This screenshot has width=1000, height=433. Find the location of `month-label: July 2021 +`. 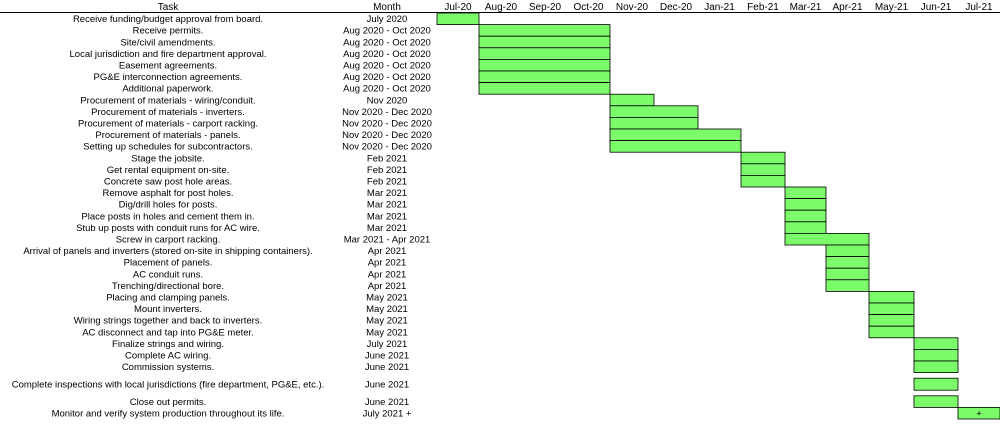

month-label: July 2021 + is located at coordinates (387, 414).